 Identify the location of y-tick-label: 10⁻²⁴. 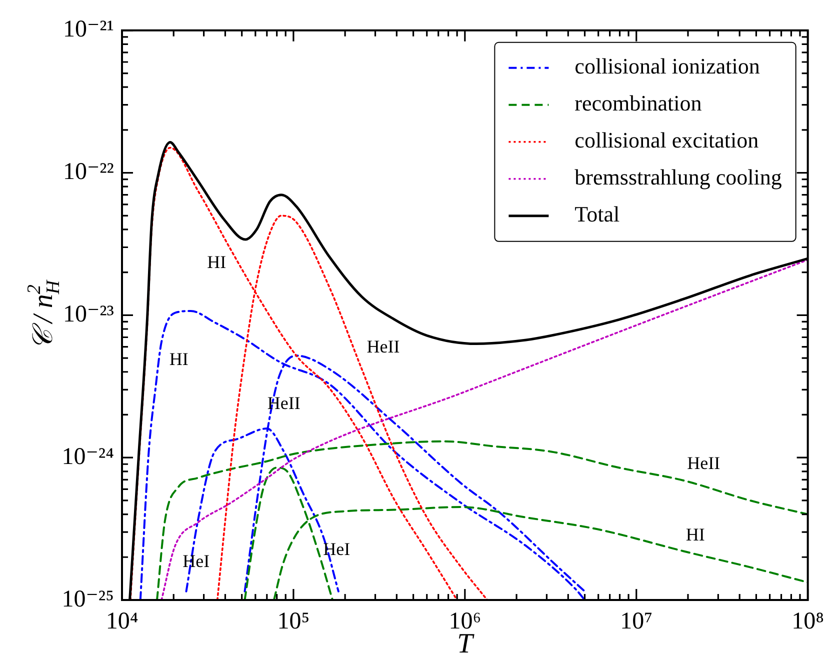
(88, 457).